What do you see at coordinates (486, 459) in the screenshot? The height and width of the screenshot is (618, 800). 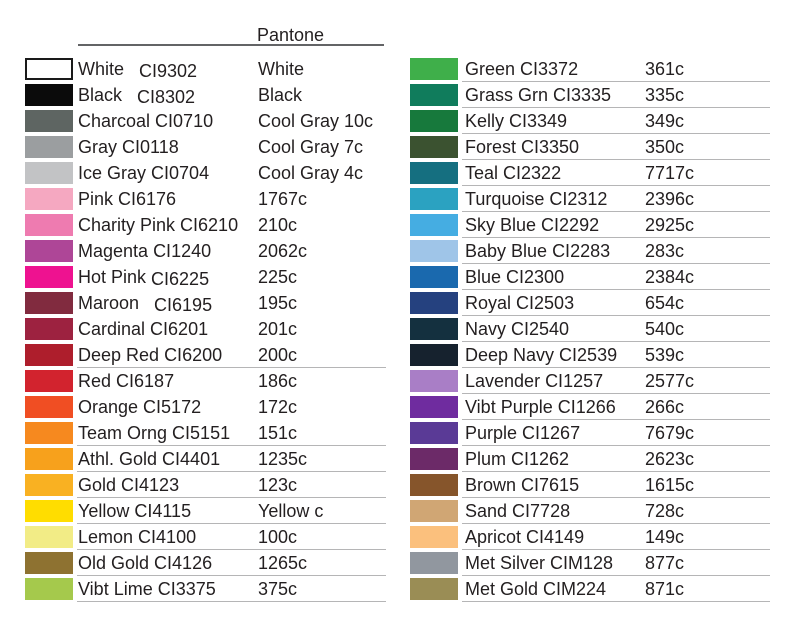 I see `color-name: Plum` at bounding box center [486, 459].